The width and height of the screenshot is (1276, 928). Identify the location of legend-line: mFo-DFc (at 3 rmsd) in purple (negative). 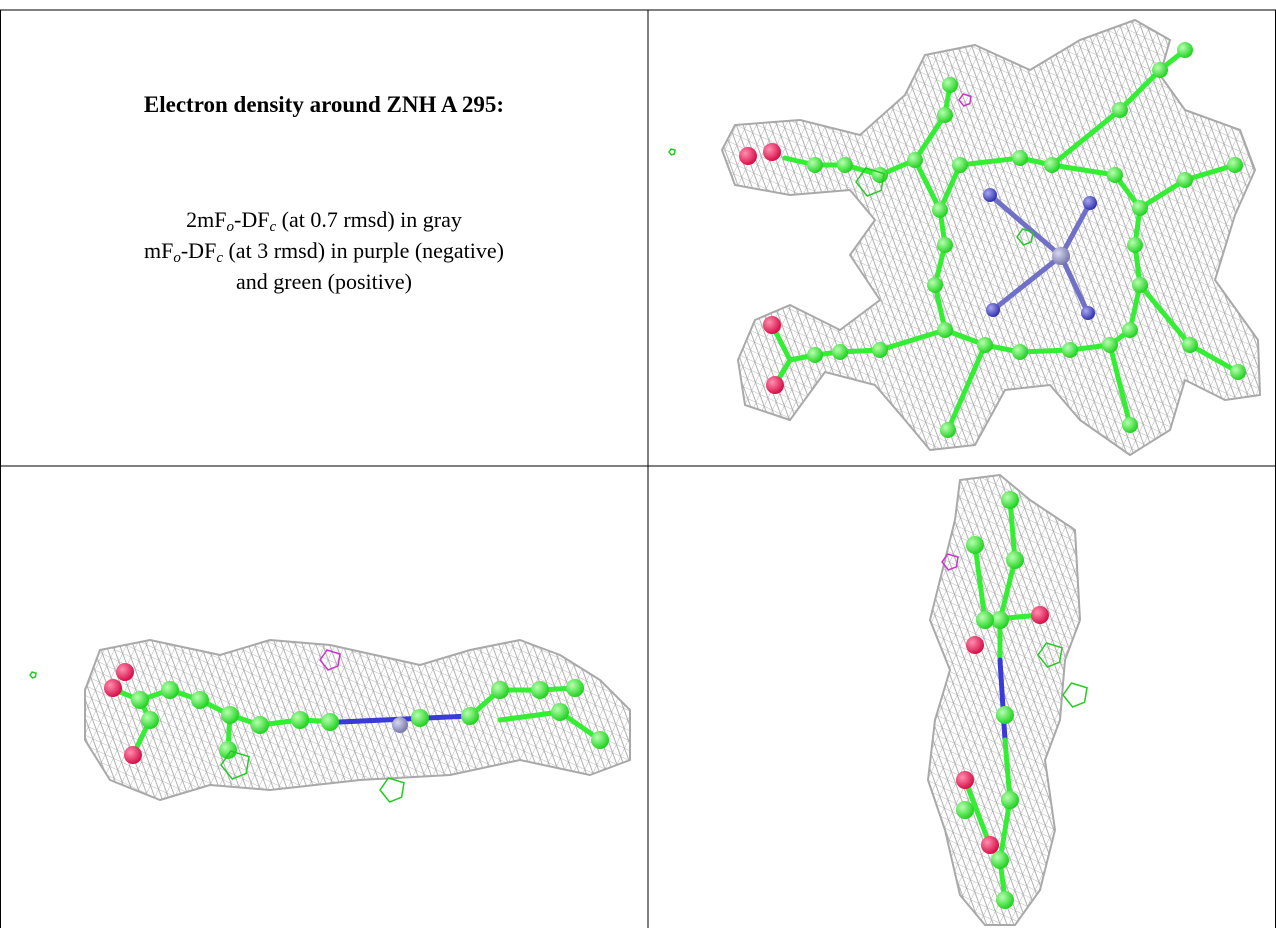
(324, 250).